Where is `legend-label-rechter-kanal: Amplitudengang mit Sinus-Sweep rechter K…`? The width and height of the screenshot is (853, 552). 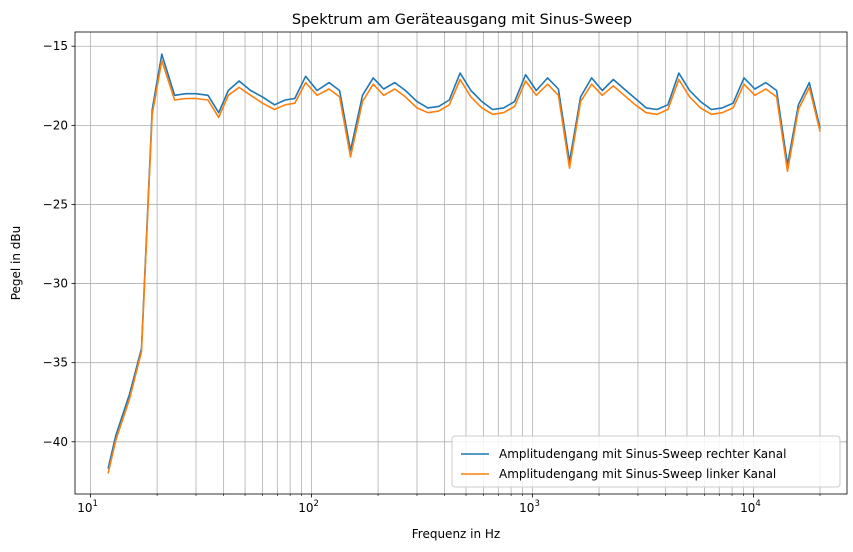 legend-label-rechter-kanal: Amplitudengang mit Sinus-Sweep rechter K… is located at coordinates (642, 454).